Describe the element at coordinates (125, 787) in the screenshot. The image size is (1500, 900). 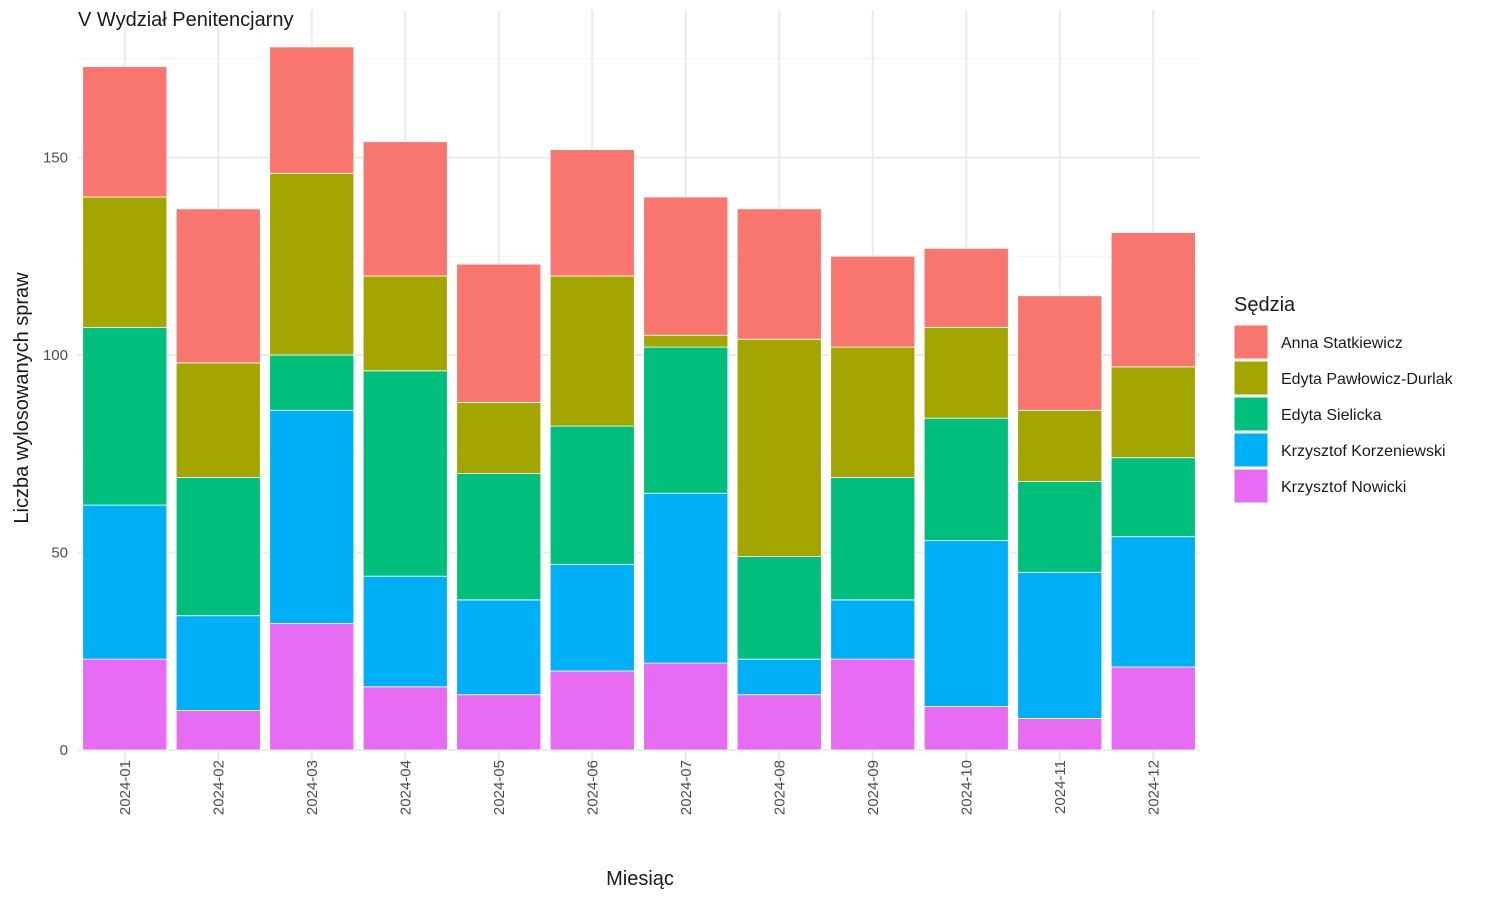
I see `x-tick-label: 2024-01` at that location.